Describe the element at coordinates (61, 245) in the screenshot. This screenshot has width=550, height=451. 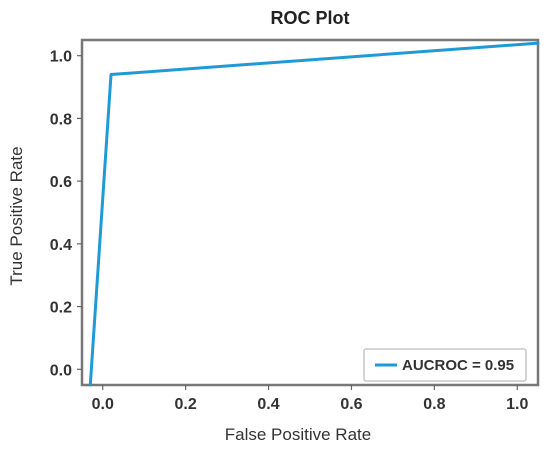
I see `y-tick-label: 0.4` at that location.